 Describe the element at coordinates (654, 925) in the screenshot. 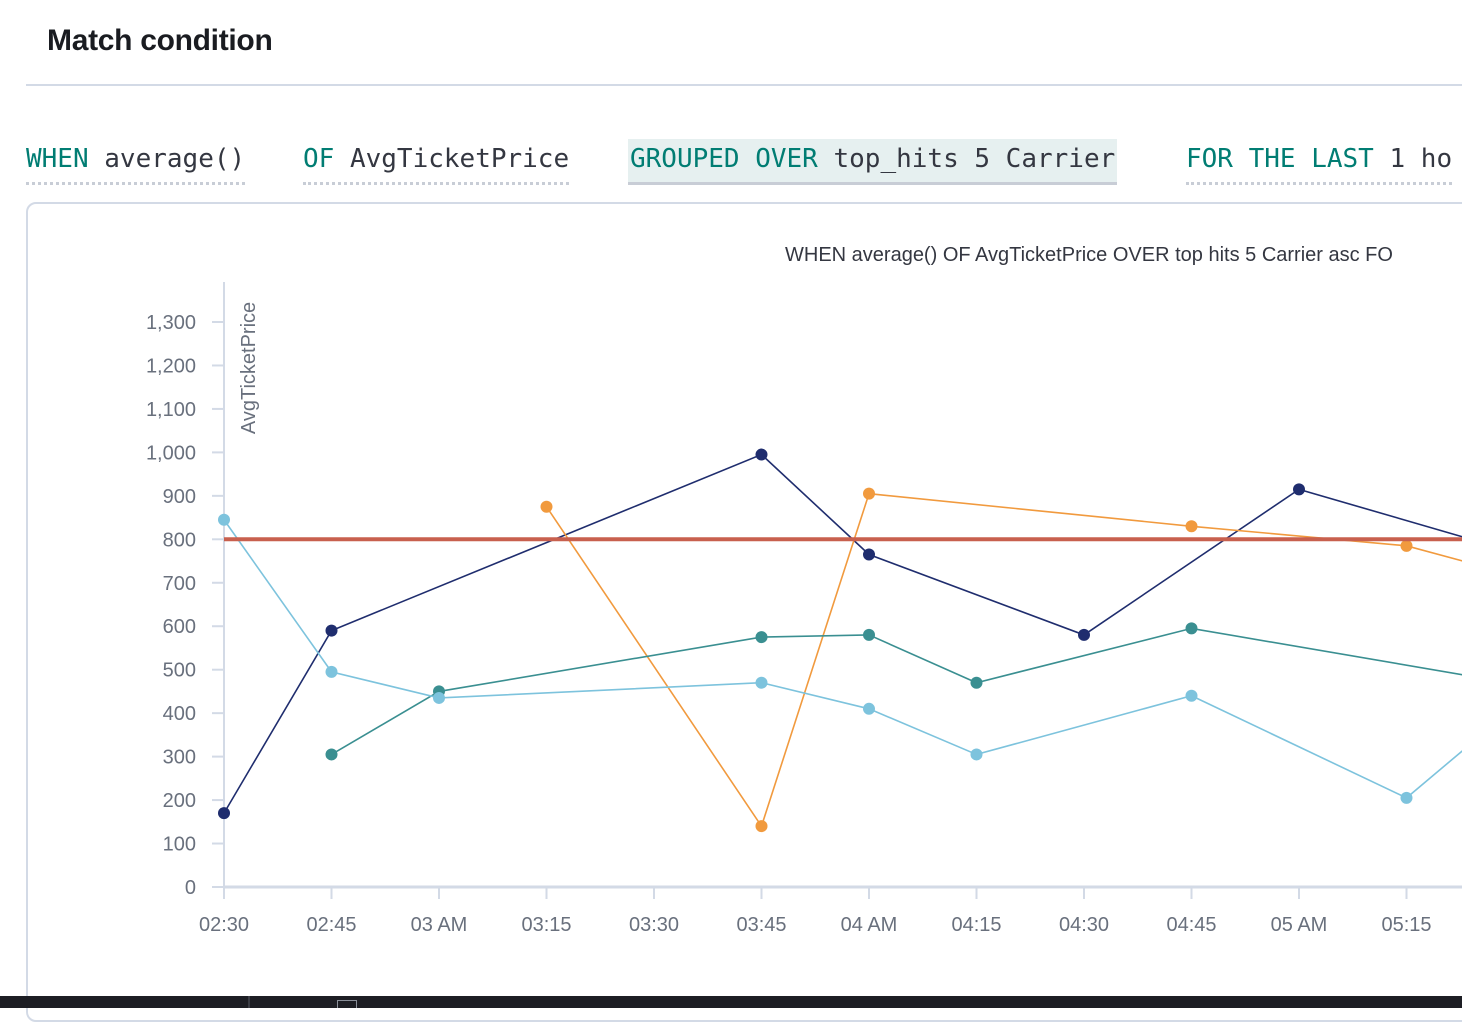

I see `x-tick-label: 03:30` at that location.